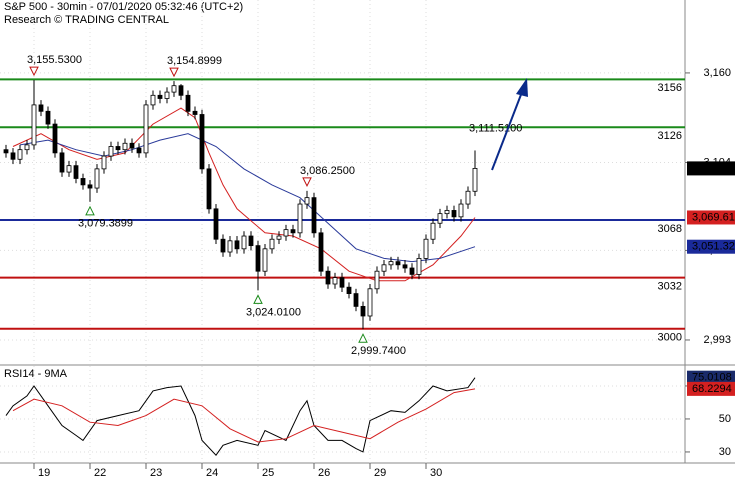 Image resolution: width=735 pixels, height=480 pixels. What do you see at coordinates (194, 61) in the screenshot?
I see `annotation-label: 3,154.8999` at bounding box center [194, 61].